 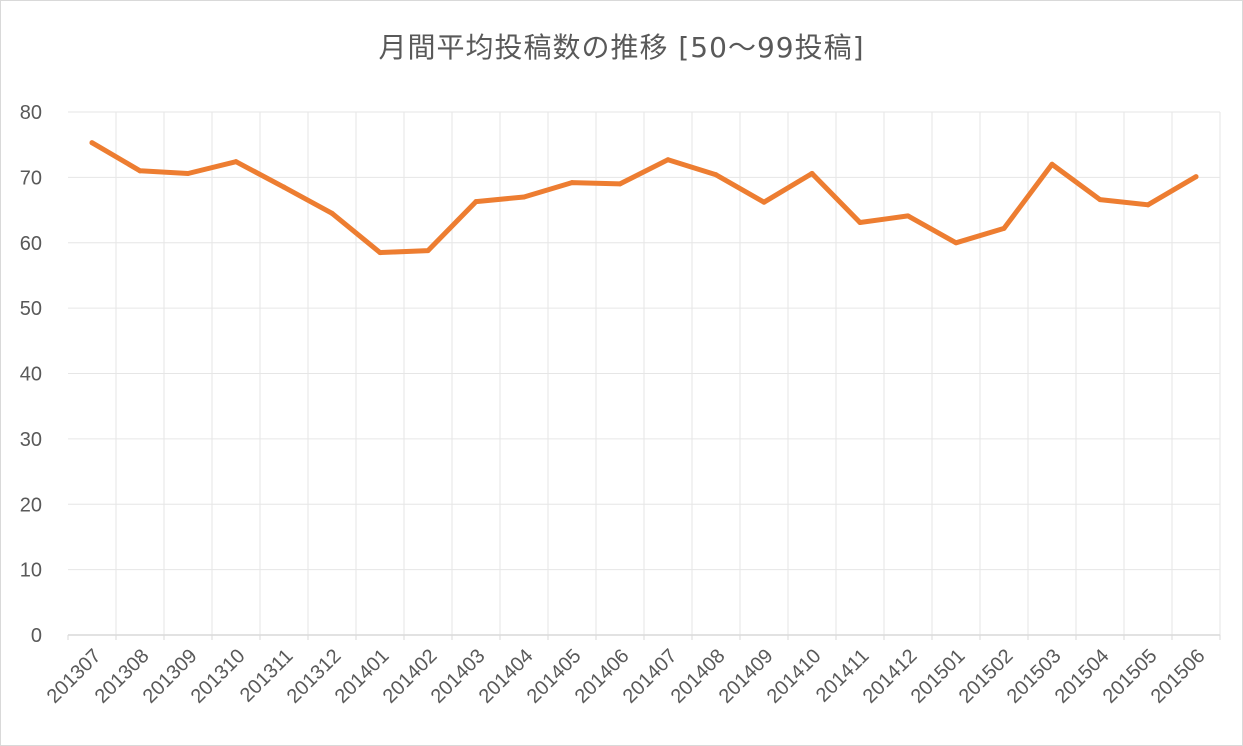 What do you see at coordinates (36, 636) in the screenshot?
I see `y-tick-label: 0` at bounding box center [36, 636].